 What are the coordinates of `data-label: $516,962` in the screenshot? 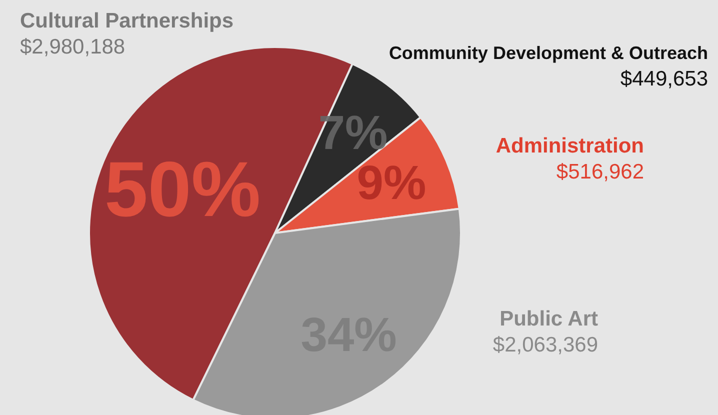 It's located at (600, 172).